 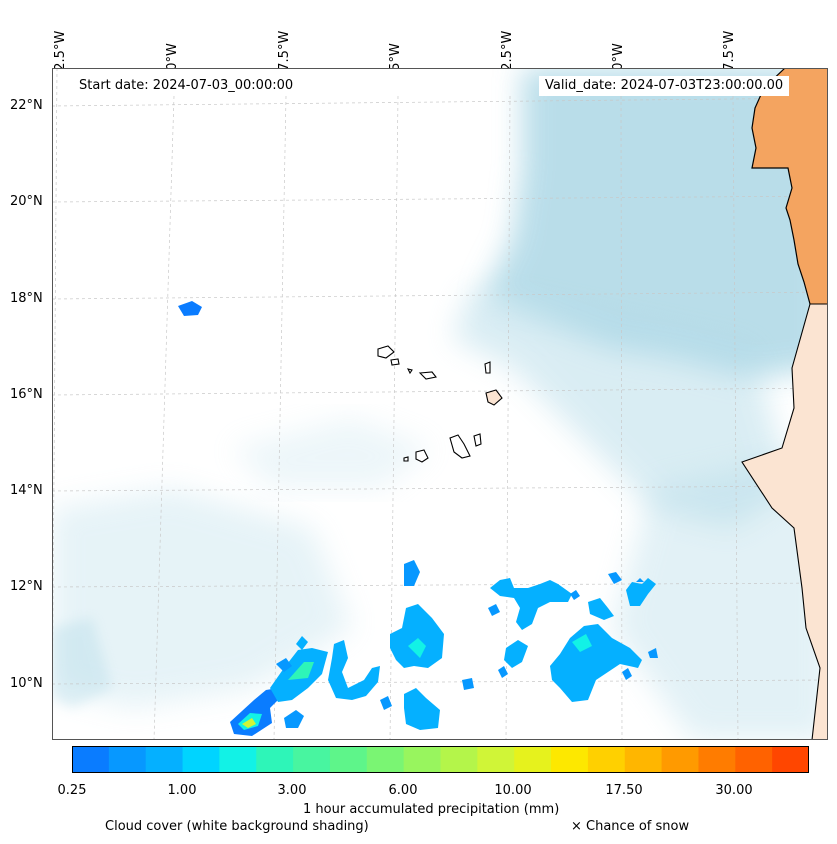 I want to click on colorbar-frame, so click(x=440, y=759).